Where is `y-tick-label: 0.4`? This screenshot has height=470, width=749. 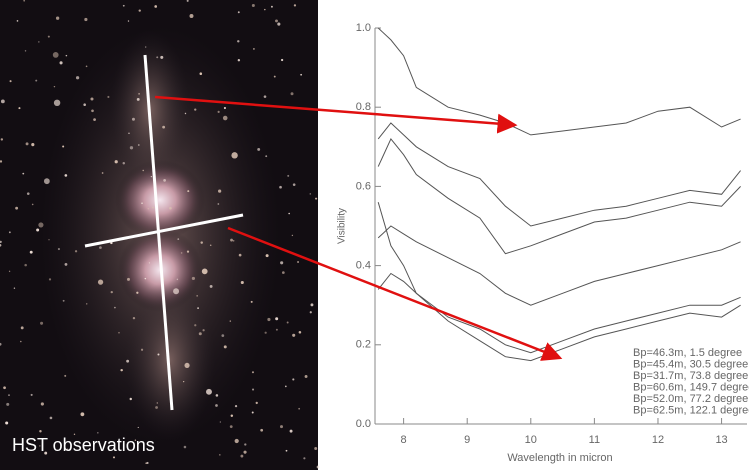 y-tick-label: 0.4 is located at coordinates (363, 266).